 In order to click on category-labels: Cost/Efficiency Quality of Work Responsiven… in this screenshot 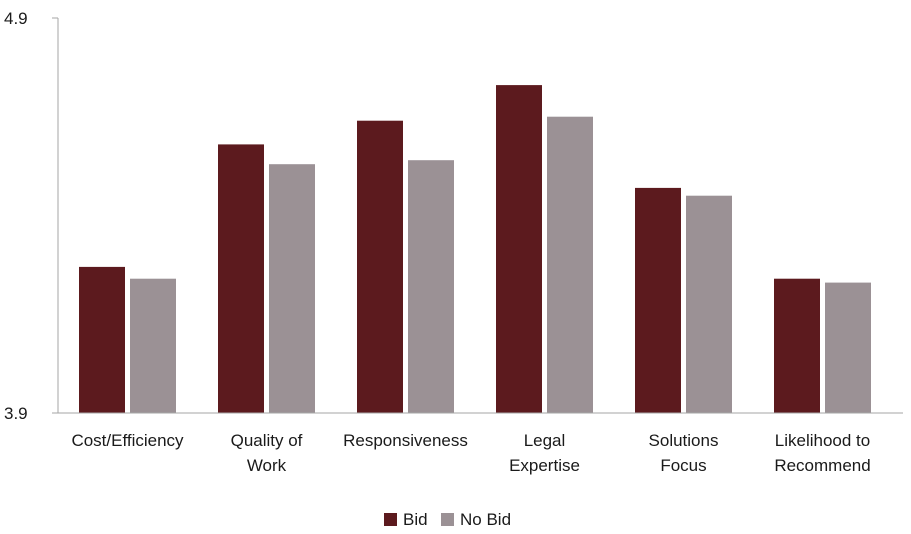, I will do `click(470, 453)`.